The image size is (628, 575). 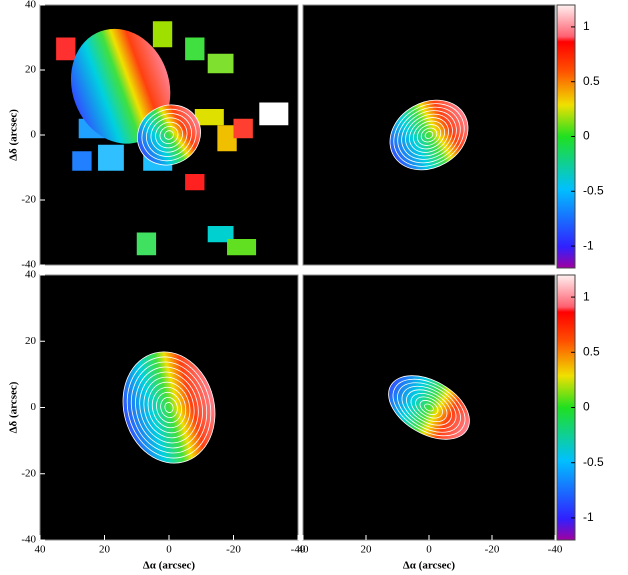 What do you see at coordinates (519, 308) in the screenshot?
I see `panel-label: d)` at bounding box center [519, 308].